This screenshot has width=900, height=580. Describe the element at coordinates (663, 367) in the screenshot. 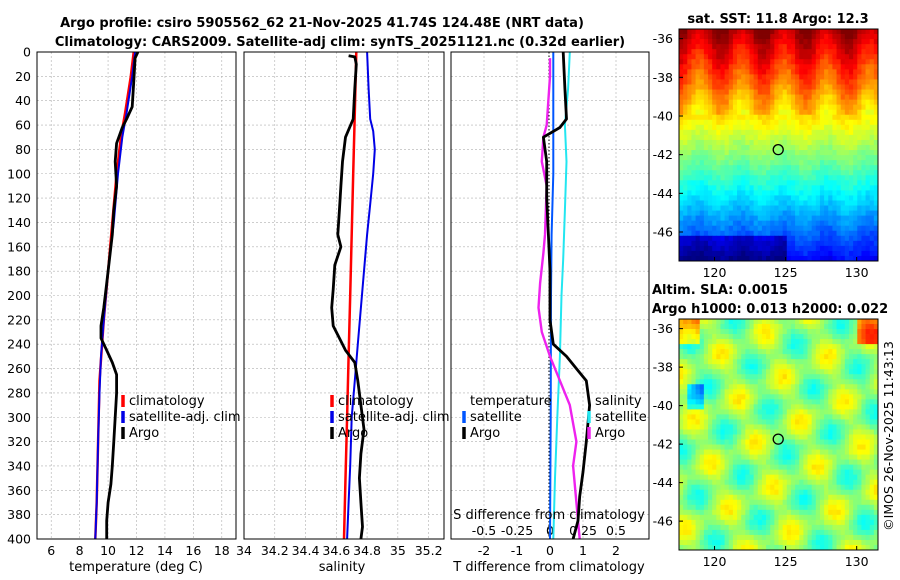

I see `map-y-tick-label: -38` at that location.